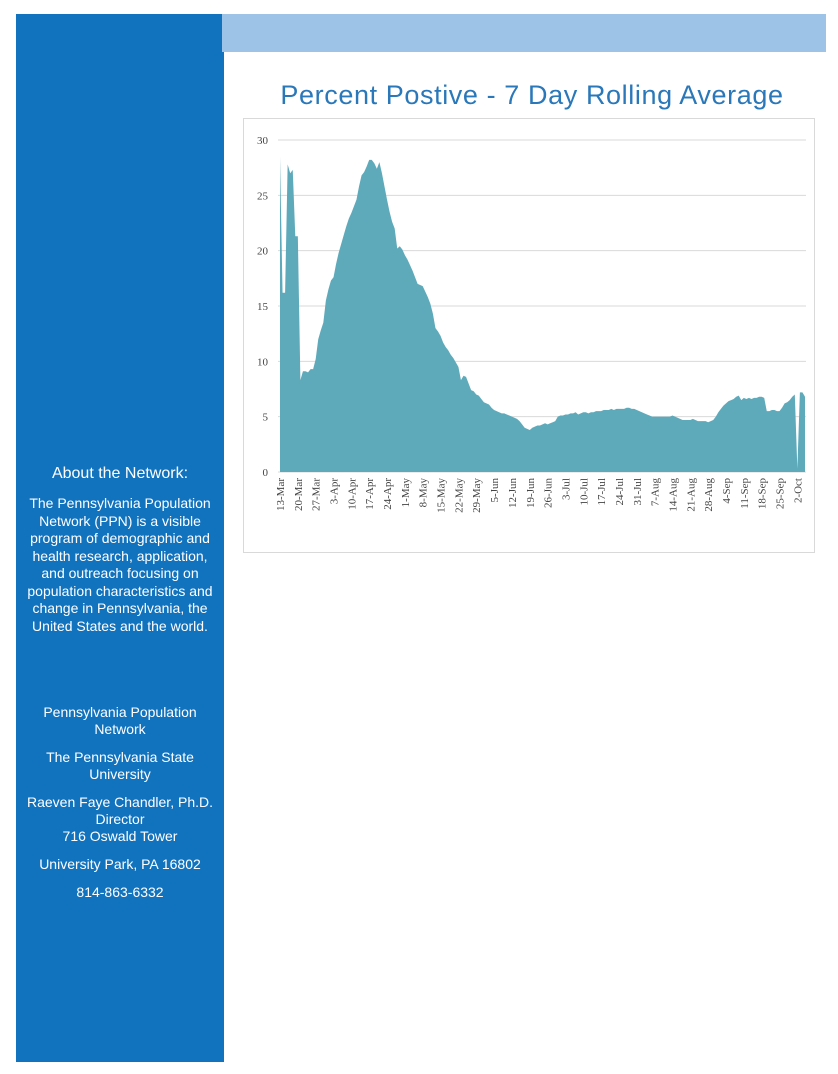 The width and height of the screenshot is (838, 1074). I want to click on contact-block: The Pennsylvania State University, so click(120, 766).